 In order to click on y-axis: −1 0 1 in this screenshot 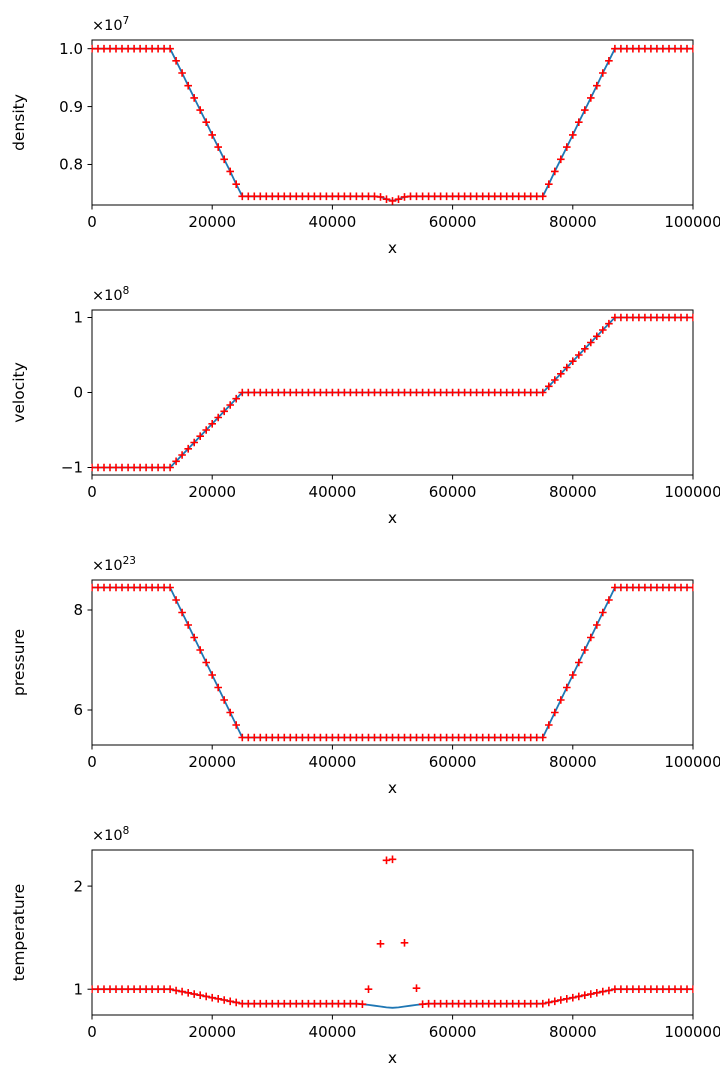, I will do `click(76, 393)`.